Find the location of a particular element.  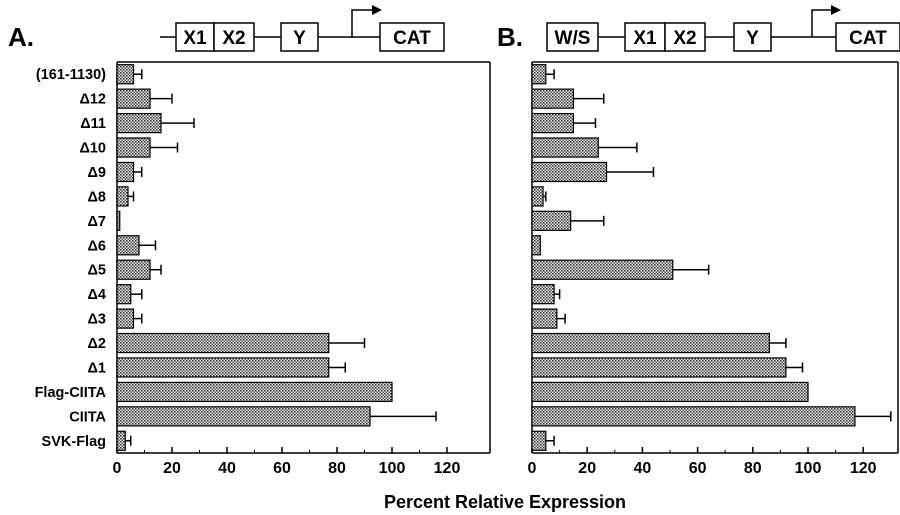

category-label: Flag-CIITA is located at coordinates (71, 393).